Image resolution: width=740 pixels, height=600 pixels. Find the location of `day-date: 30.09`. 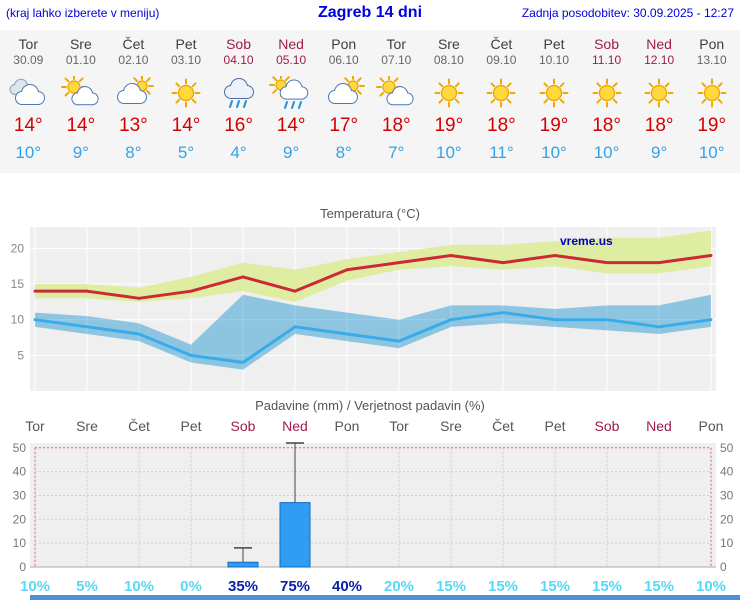

day-date: 30.09 is located at coordinates (28, 60).